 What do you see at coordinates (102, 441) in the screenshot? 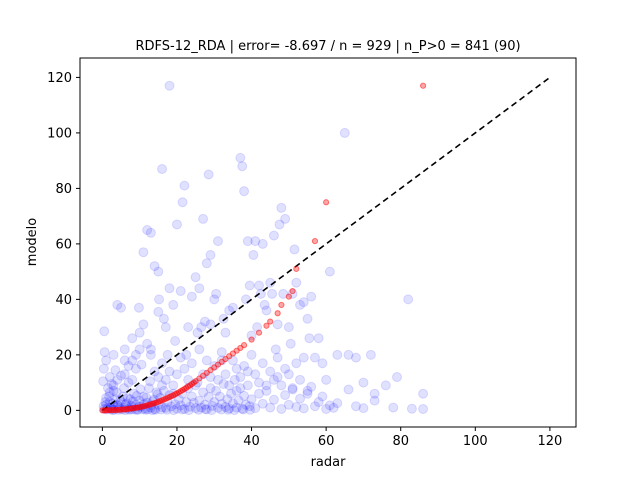
I see `x-tick-label: 0` at bounding box center [102, 441].